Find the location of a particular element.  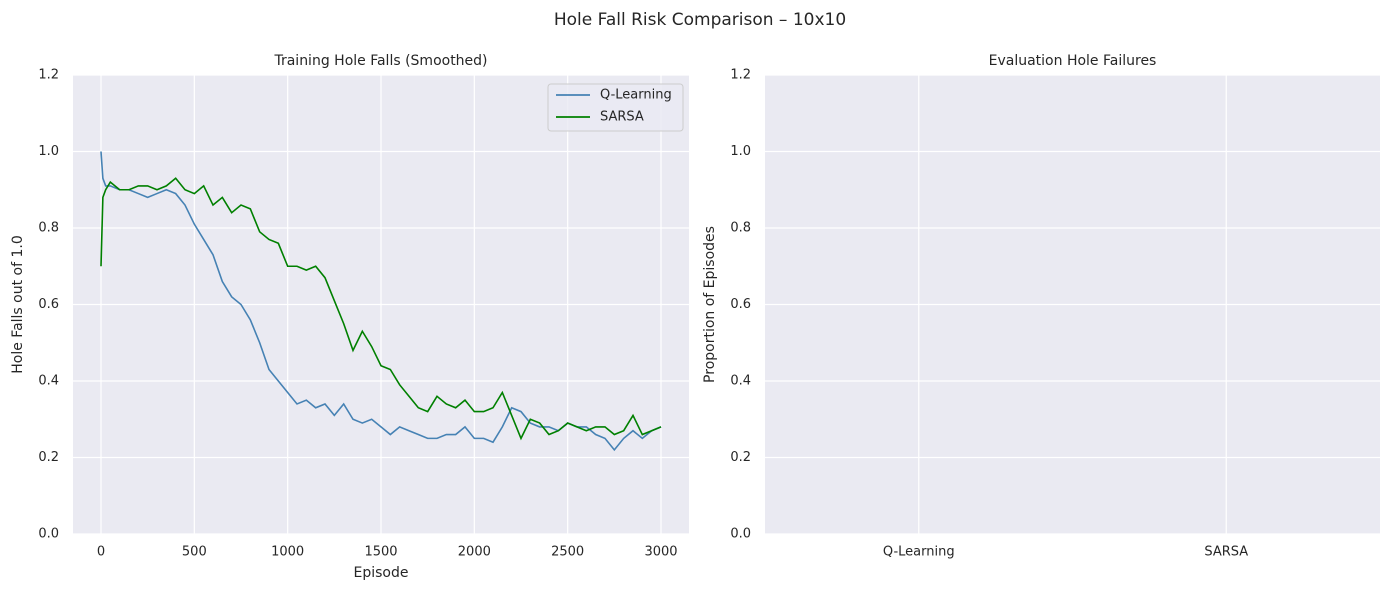

legend-label: SARSA is located at coordinates (622, 117).